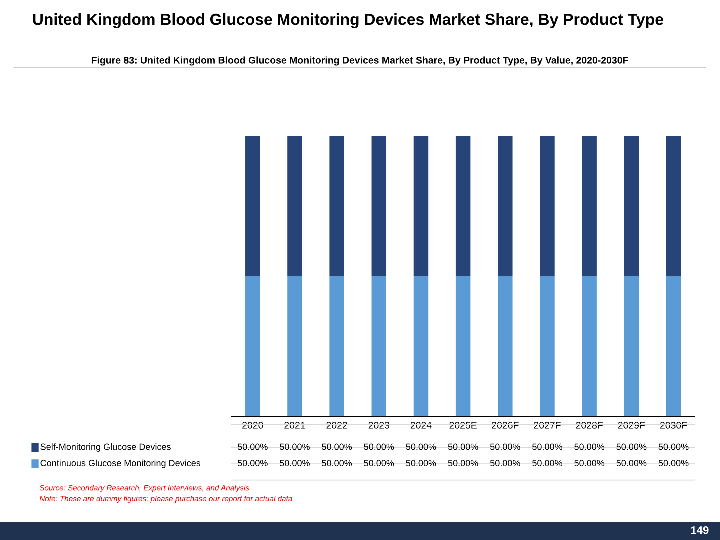 The image size is (720, 540). I want to click on x-tick-label: 2021, so click(295, 425).